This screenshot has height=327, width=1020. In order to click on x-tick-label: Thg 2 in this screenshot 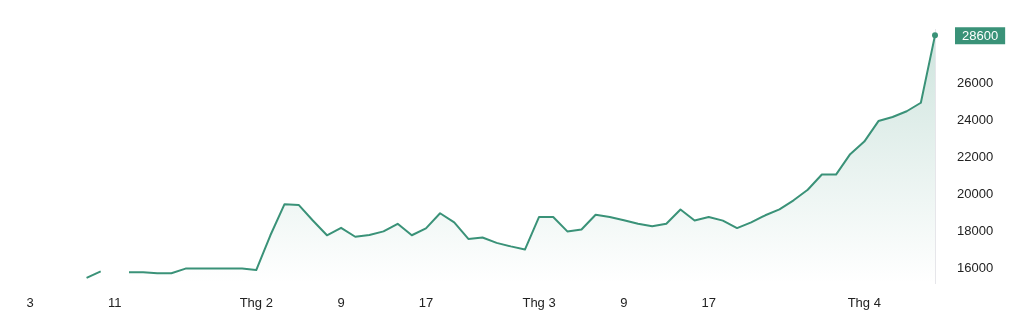, I will do `click(256, 302)`.